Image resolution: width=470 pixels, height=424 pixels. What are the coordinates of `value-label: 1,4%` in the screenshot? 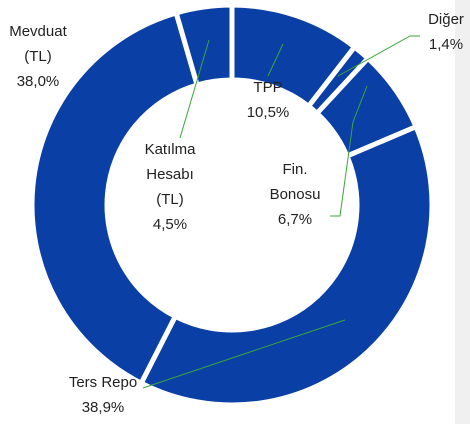 It's located at (446, 44).